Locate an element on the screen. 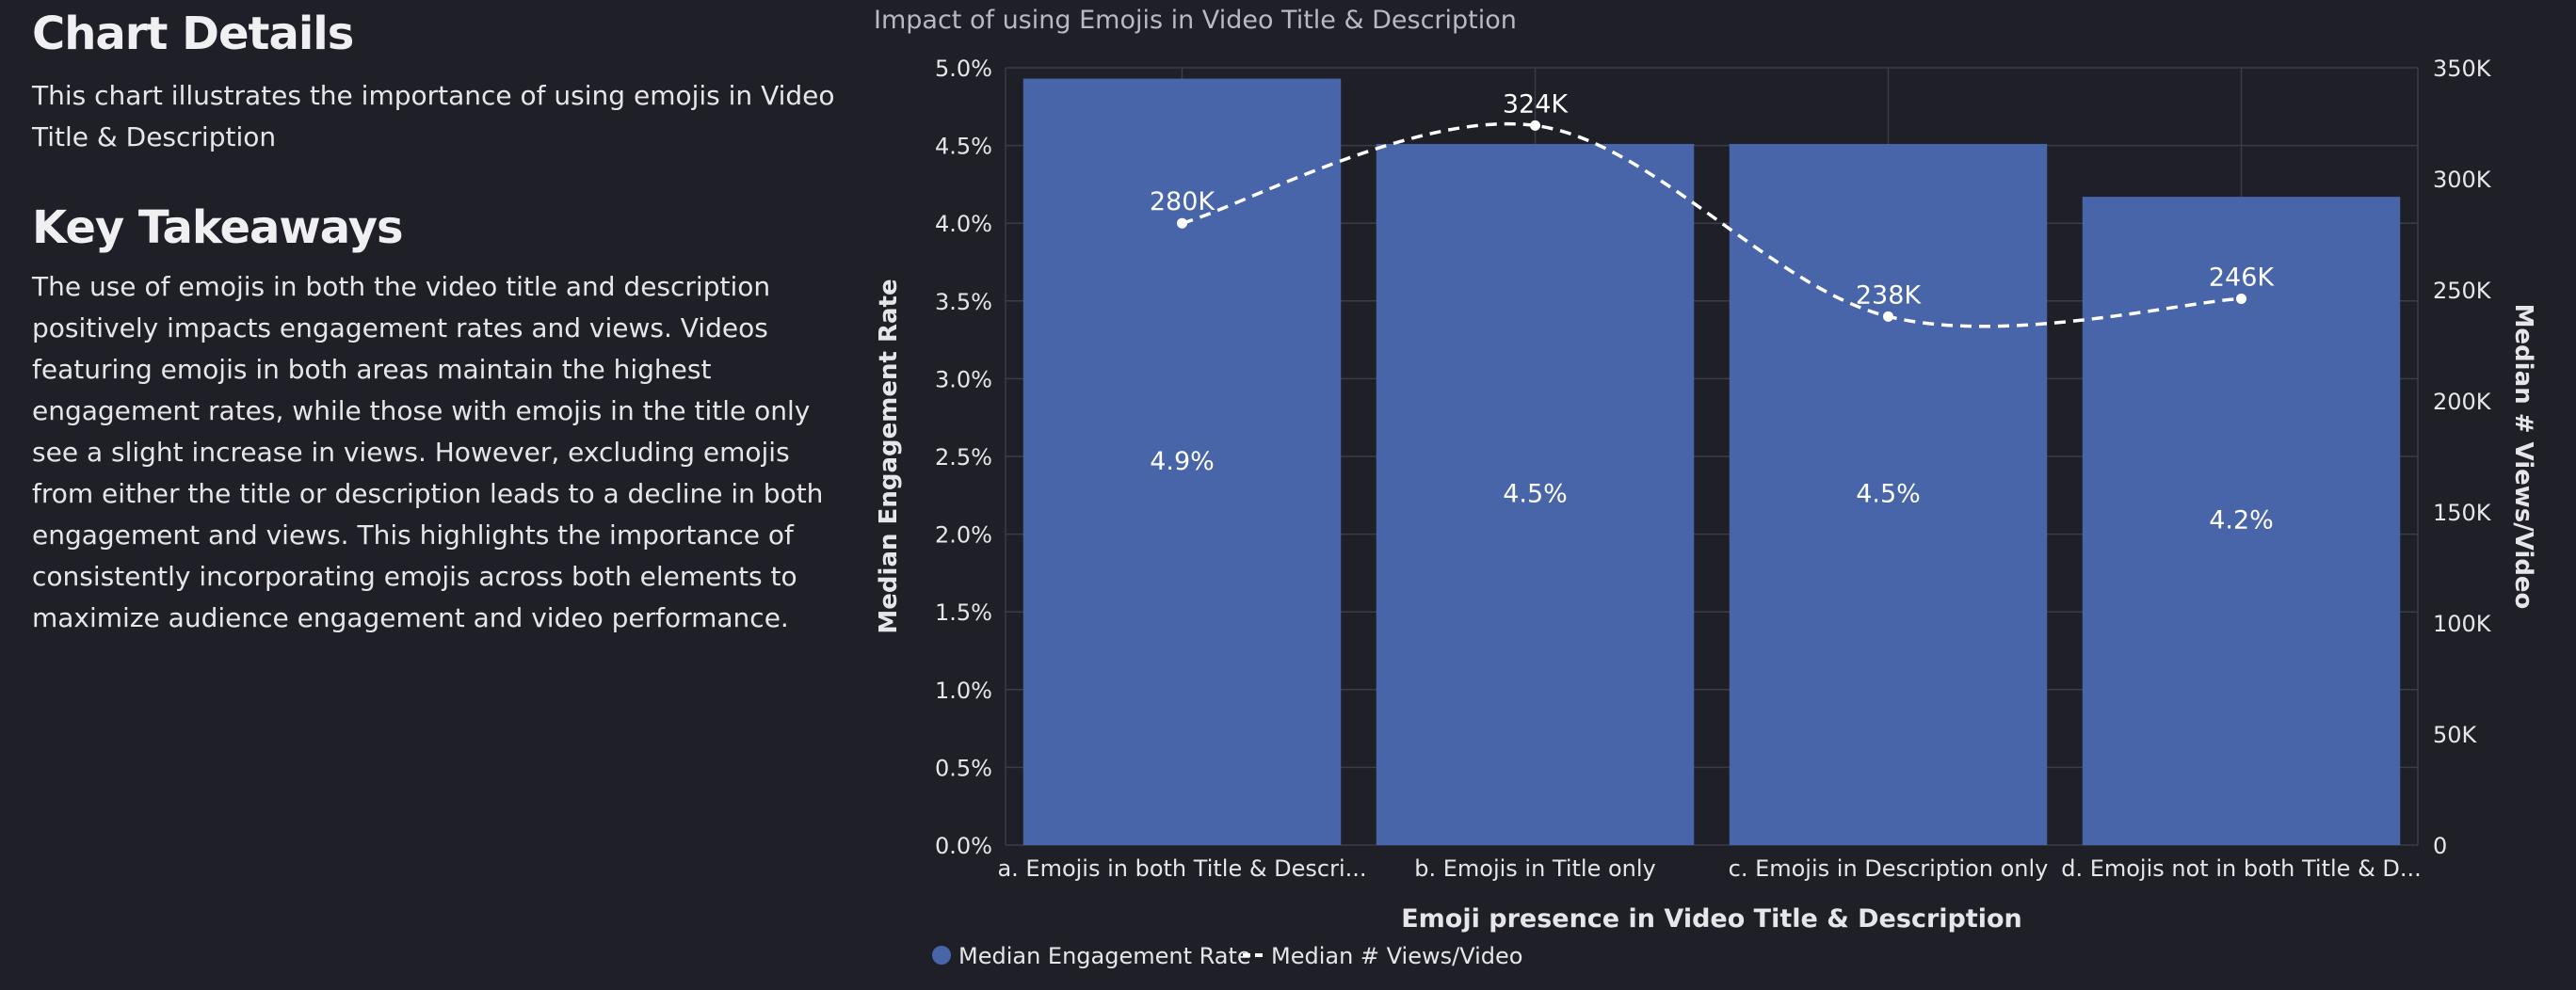  y2-tick-label: 250K is located at coordinates (2462, 291).